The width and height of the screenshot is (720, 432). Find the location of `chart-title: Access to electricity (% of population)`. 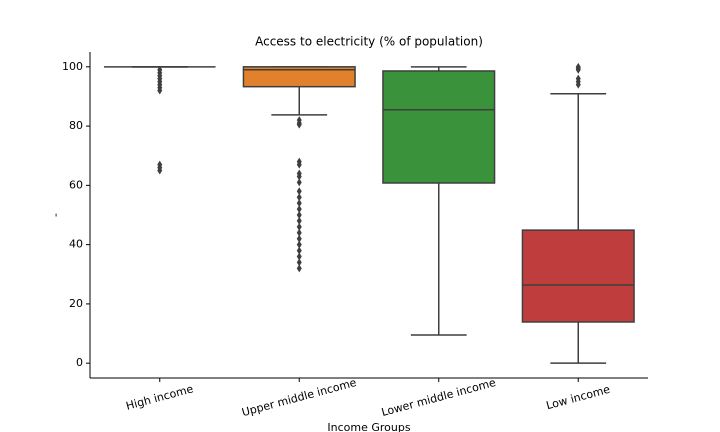

chart-title: Access to electricity (% of population) is located at coordinates (369, 42).